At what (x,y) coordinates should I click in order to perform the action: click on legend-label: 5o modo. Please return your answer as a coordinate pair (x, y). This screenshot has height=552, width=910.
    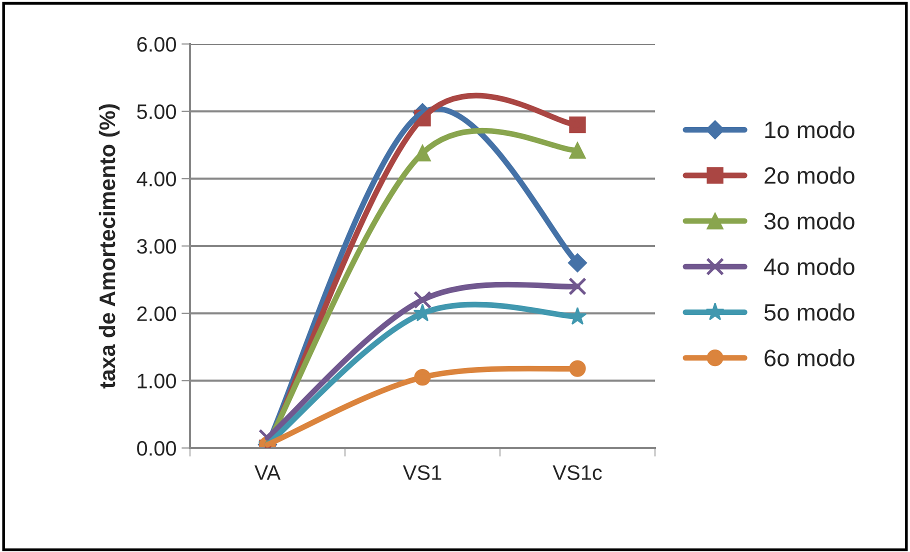
    Looking at the image, I should click on (809, 312).